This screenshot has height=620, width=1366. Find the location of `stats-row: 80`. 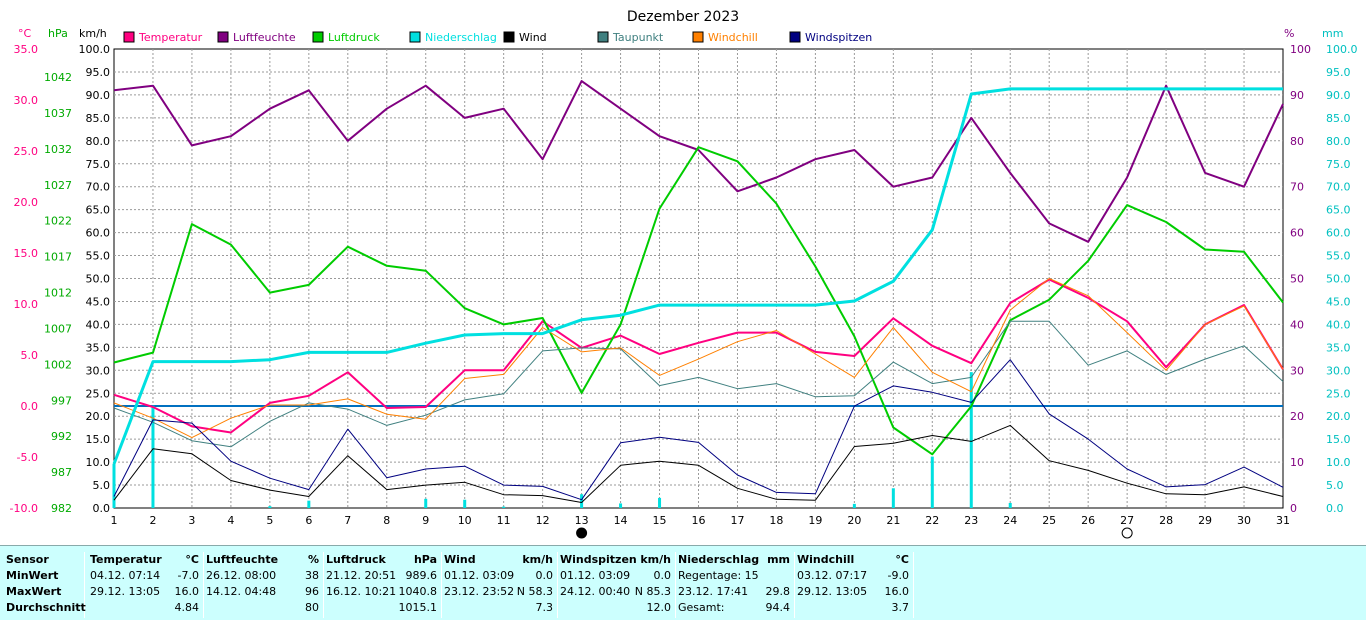

stats-row: 80 is located at coordinates (264, 608).